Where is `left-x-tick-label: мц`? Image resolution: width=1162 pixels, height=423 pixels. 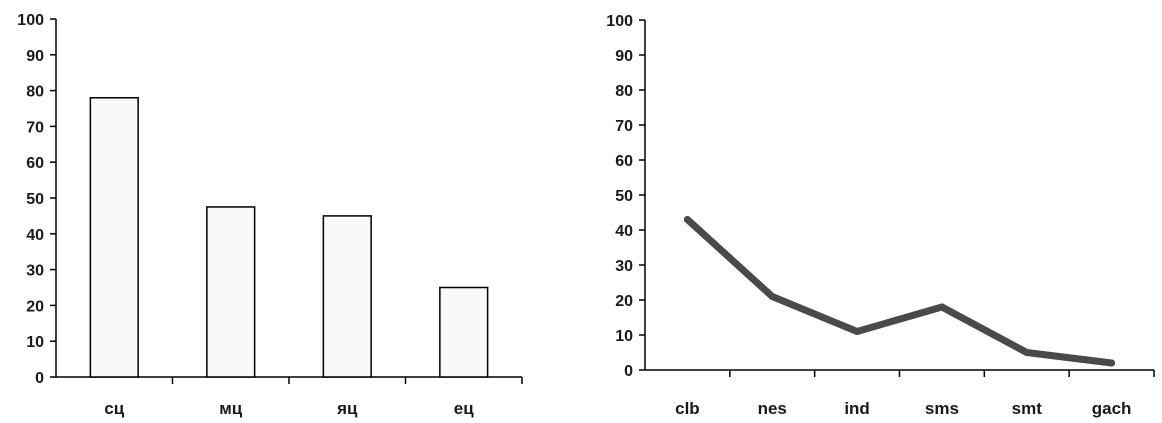
left-x-tick-label: мц is located at coordinates (231, 408).